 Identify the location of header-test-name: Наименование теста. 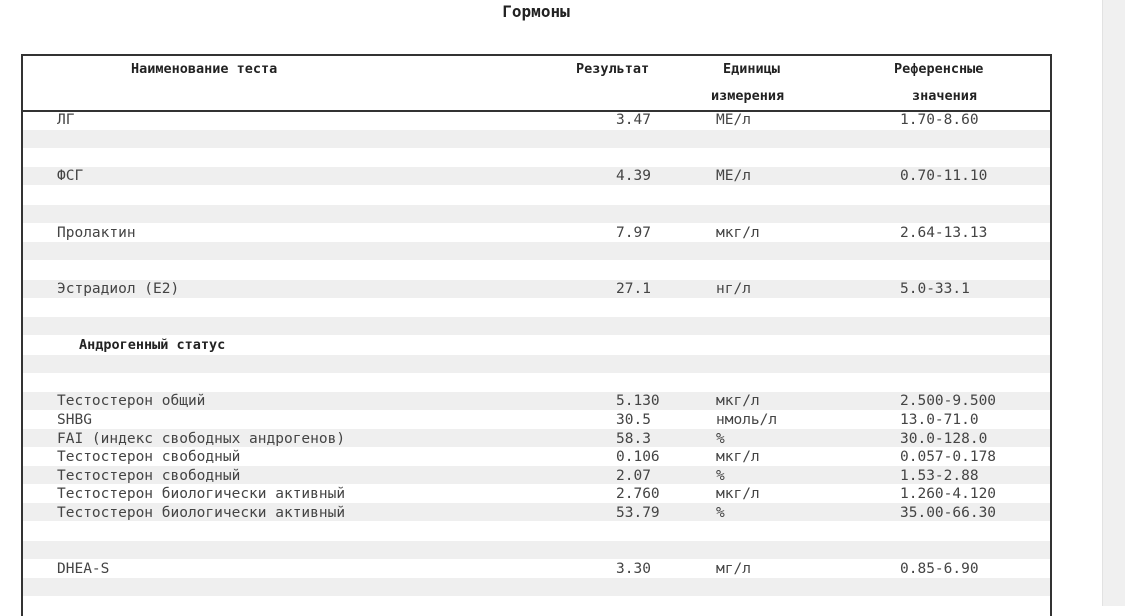
(204, 69).